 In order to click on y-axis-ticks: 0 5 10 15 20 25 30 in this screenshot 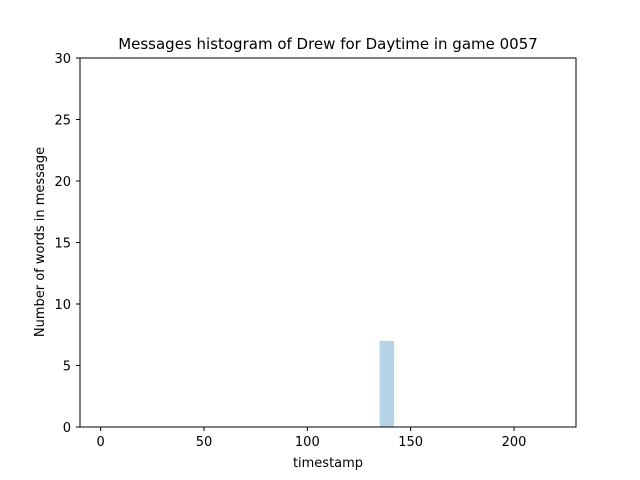, I will do `click(67, 244)`.